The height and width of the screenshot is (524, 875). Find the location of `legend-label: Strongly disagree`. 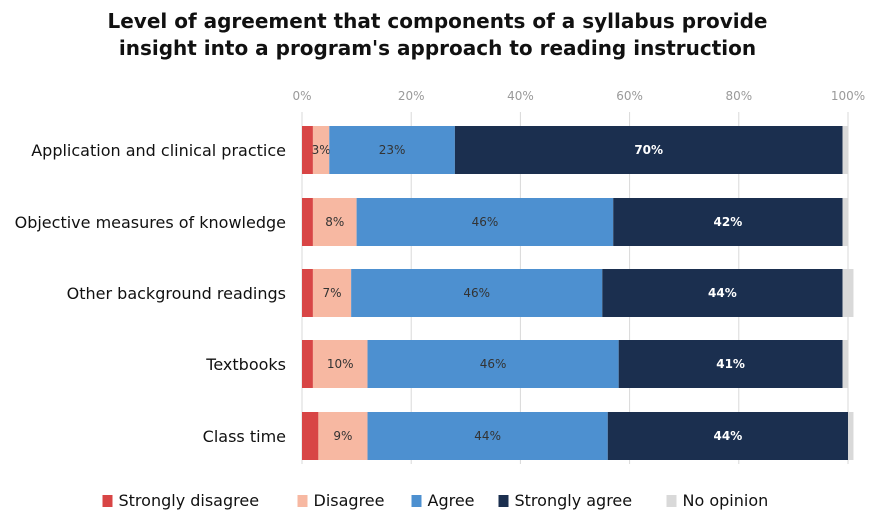

legend-label: Strongly disagree is located at coordinates (189, 500).